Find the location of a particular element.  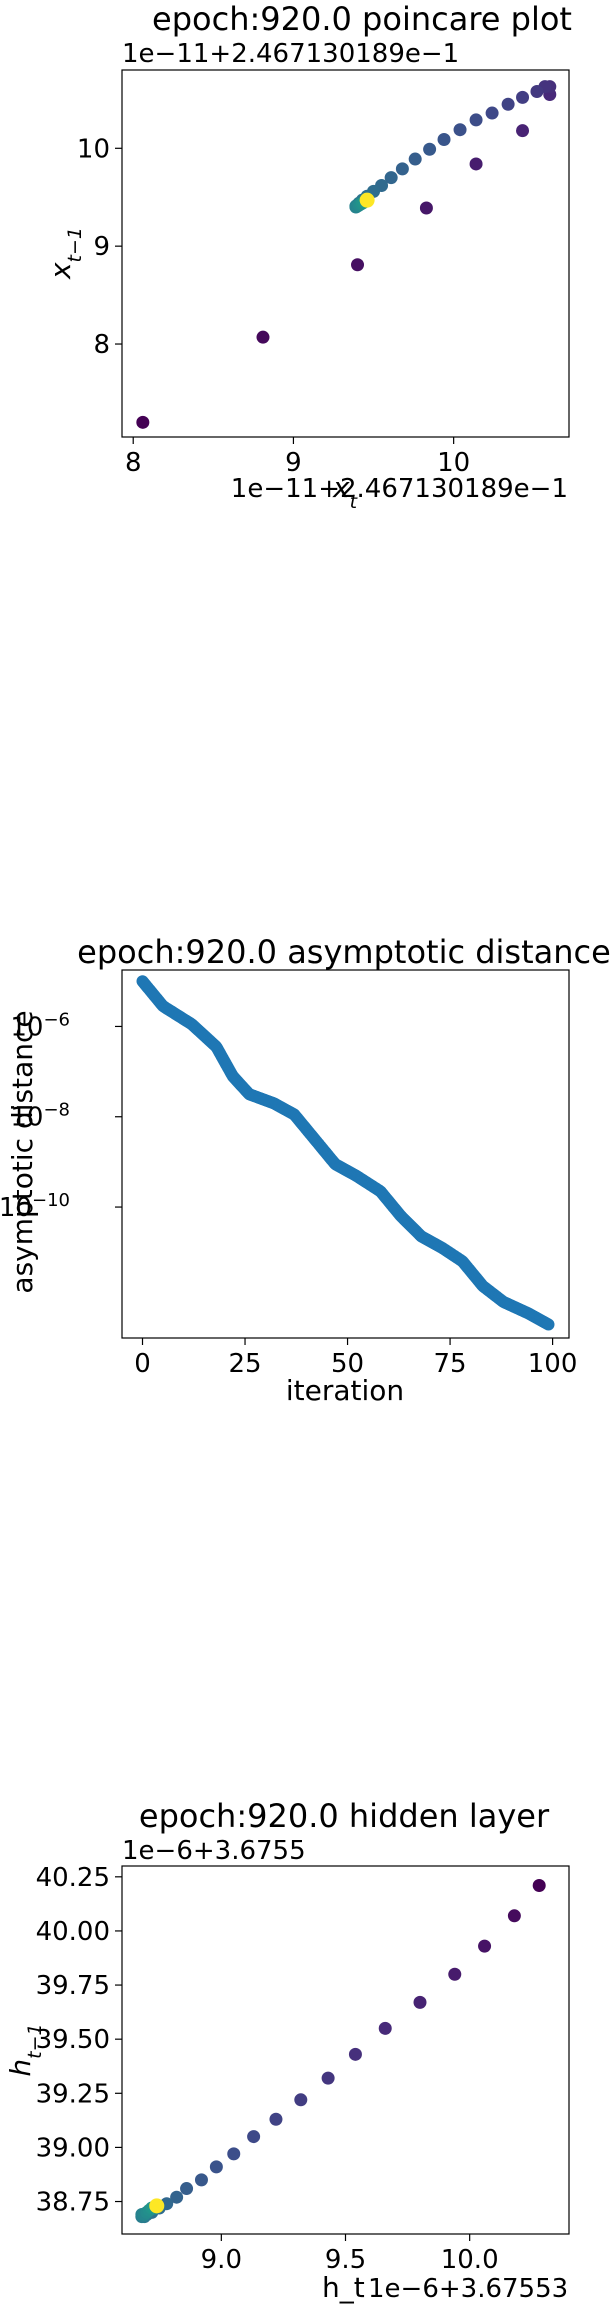

asymptotic-points is located at coordinates (345, 1153).